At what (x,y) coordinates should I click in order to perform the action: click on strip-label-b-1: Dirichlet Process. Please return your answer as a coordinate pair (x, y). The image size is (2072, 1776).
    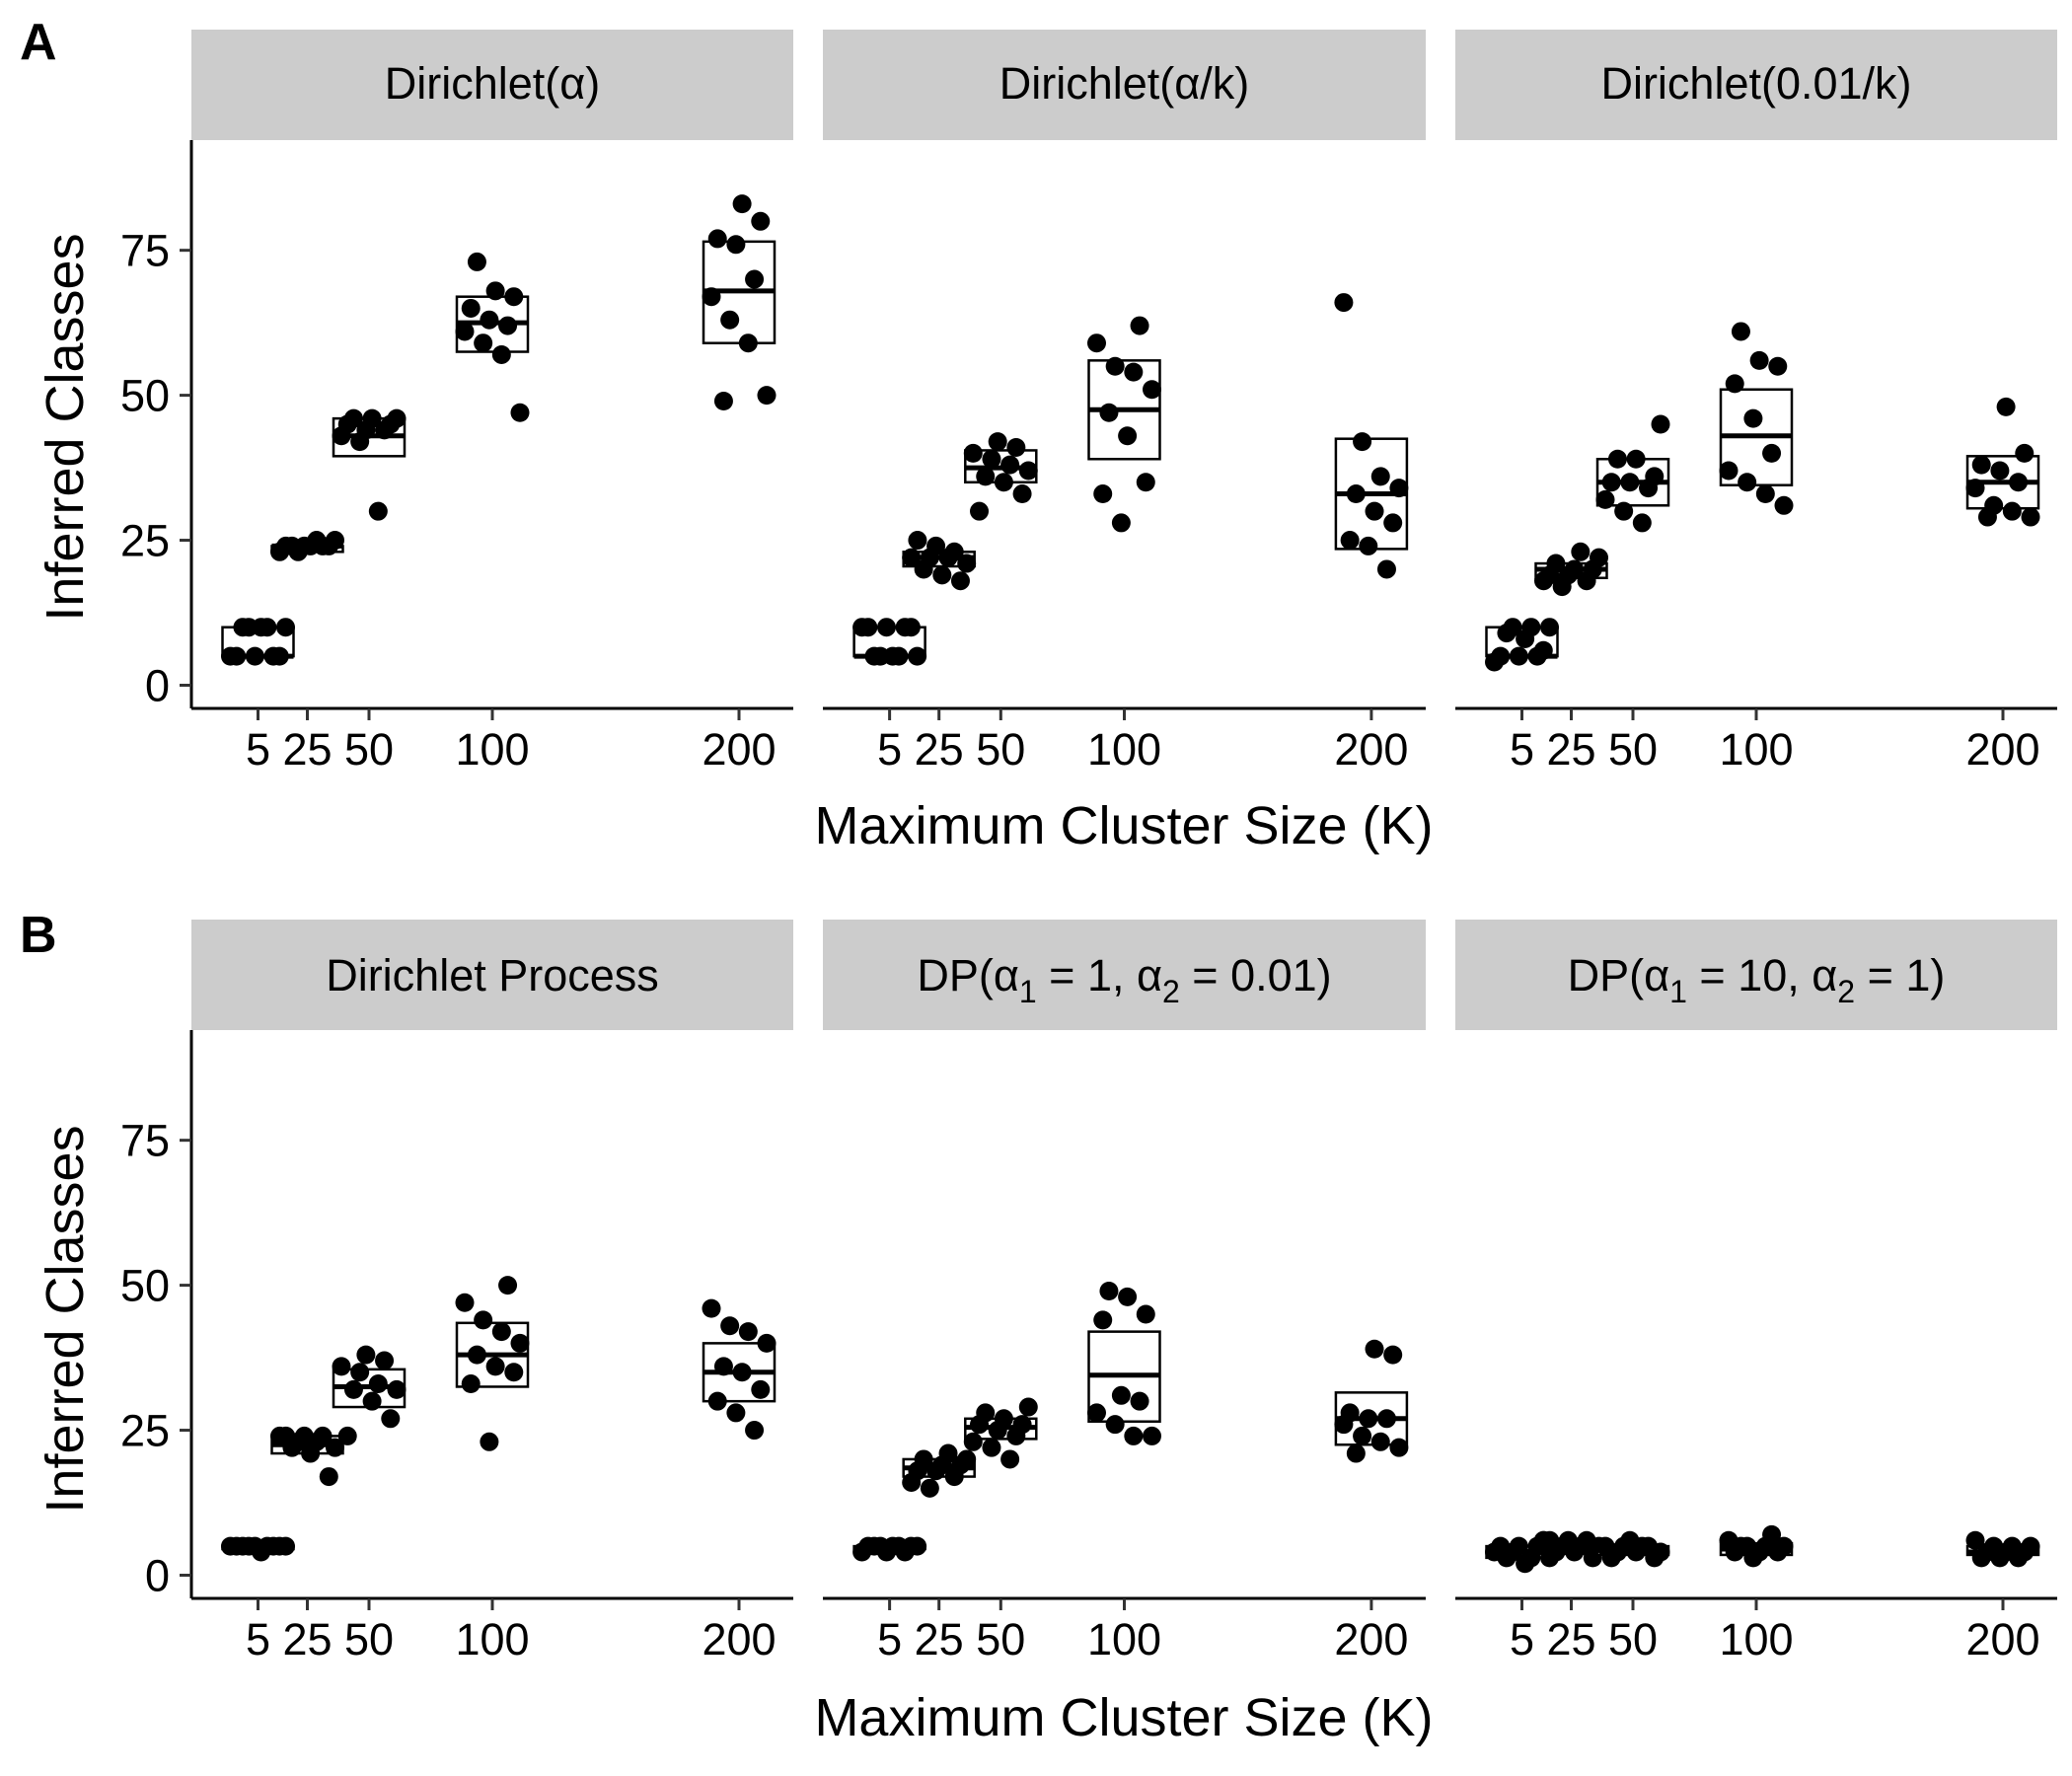
    Looking at the image, I should click on (493, 975).